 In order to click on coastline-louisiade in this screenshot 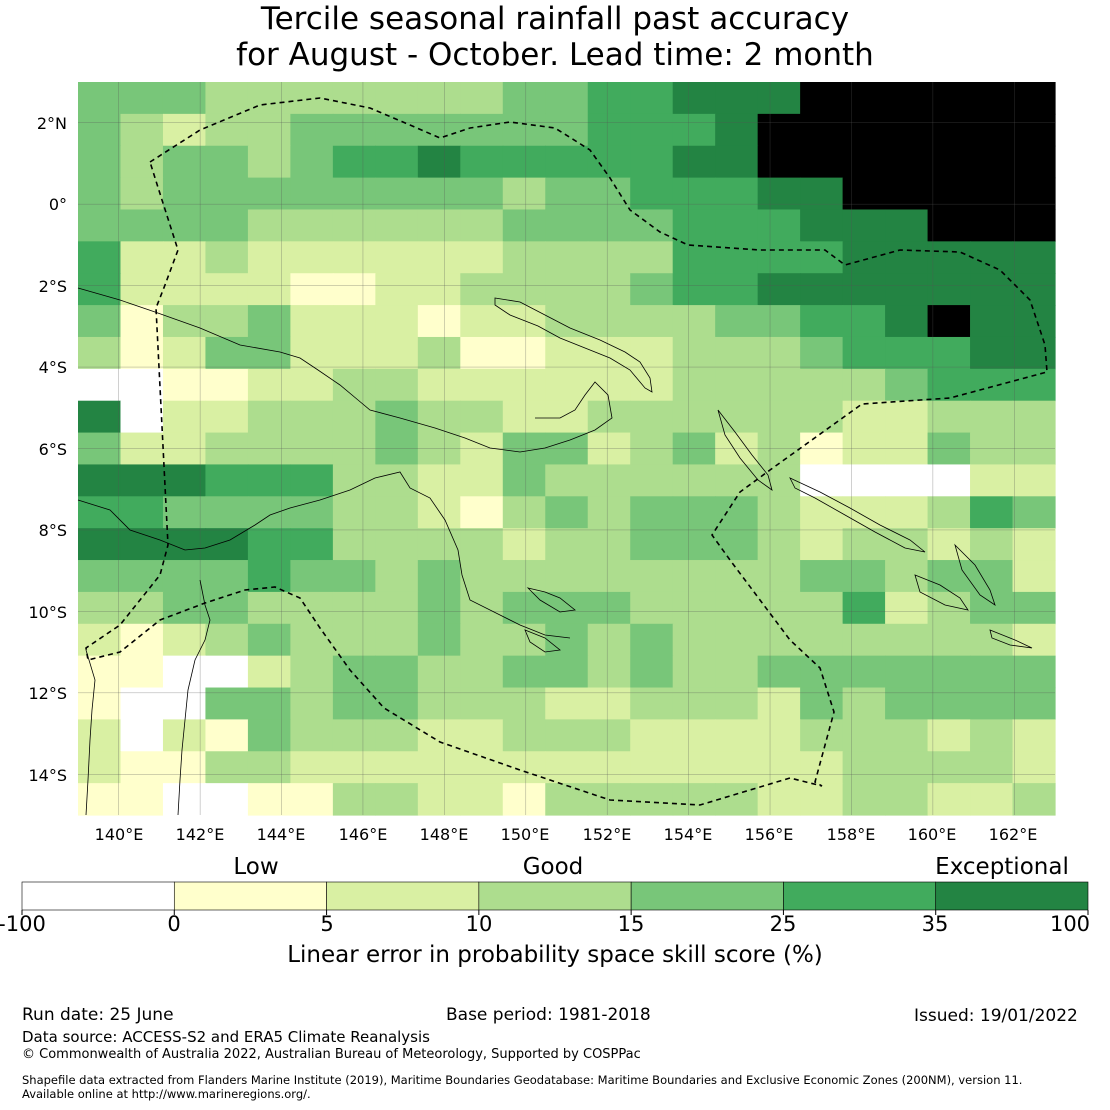, I will do `click(551, 600)`.